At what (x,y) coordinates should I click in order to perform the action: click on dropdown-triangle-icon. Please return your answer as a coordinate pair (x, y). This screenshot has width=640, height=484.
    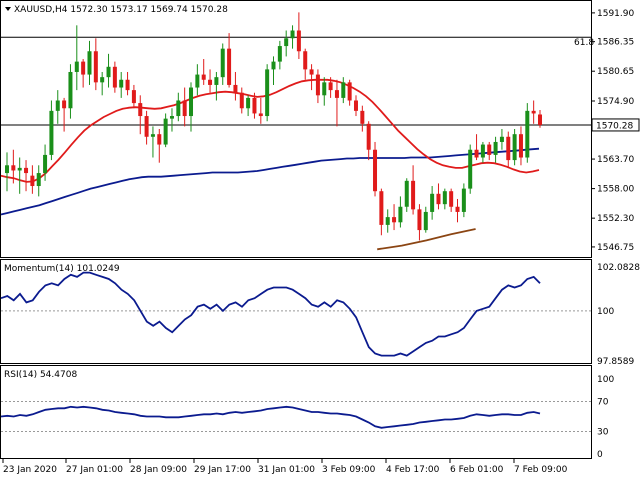
    Looking at the image, I should click on (8, 9).